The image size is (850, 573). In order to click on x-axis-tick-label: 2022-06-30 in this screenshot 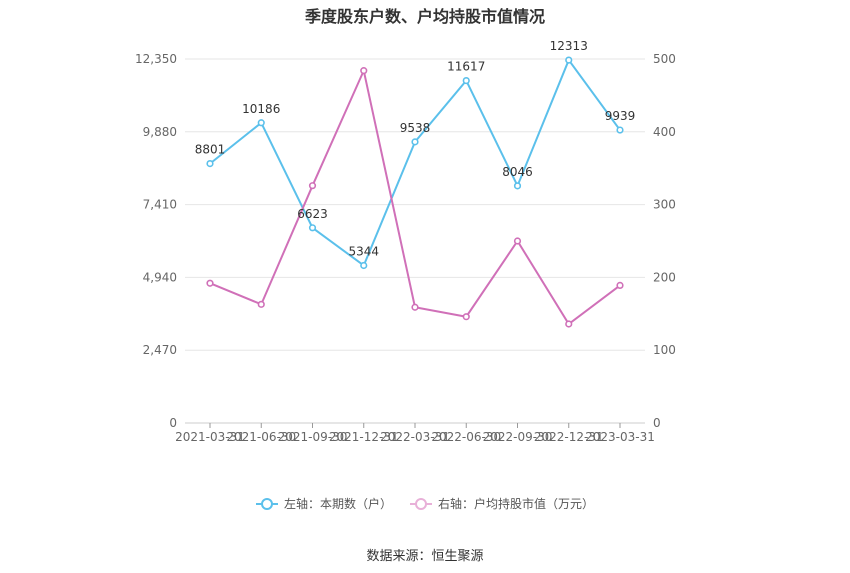, I will do `click(466, 437)`.